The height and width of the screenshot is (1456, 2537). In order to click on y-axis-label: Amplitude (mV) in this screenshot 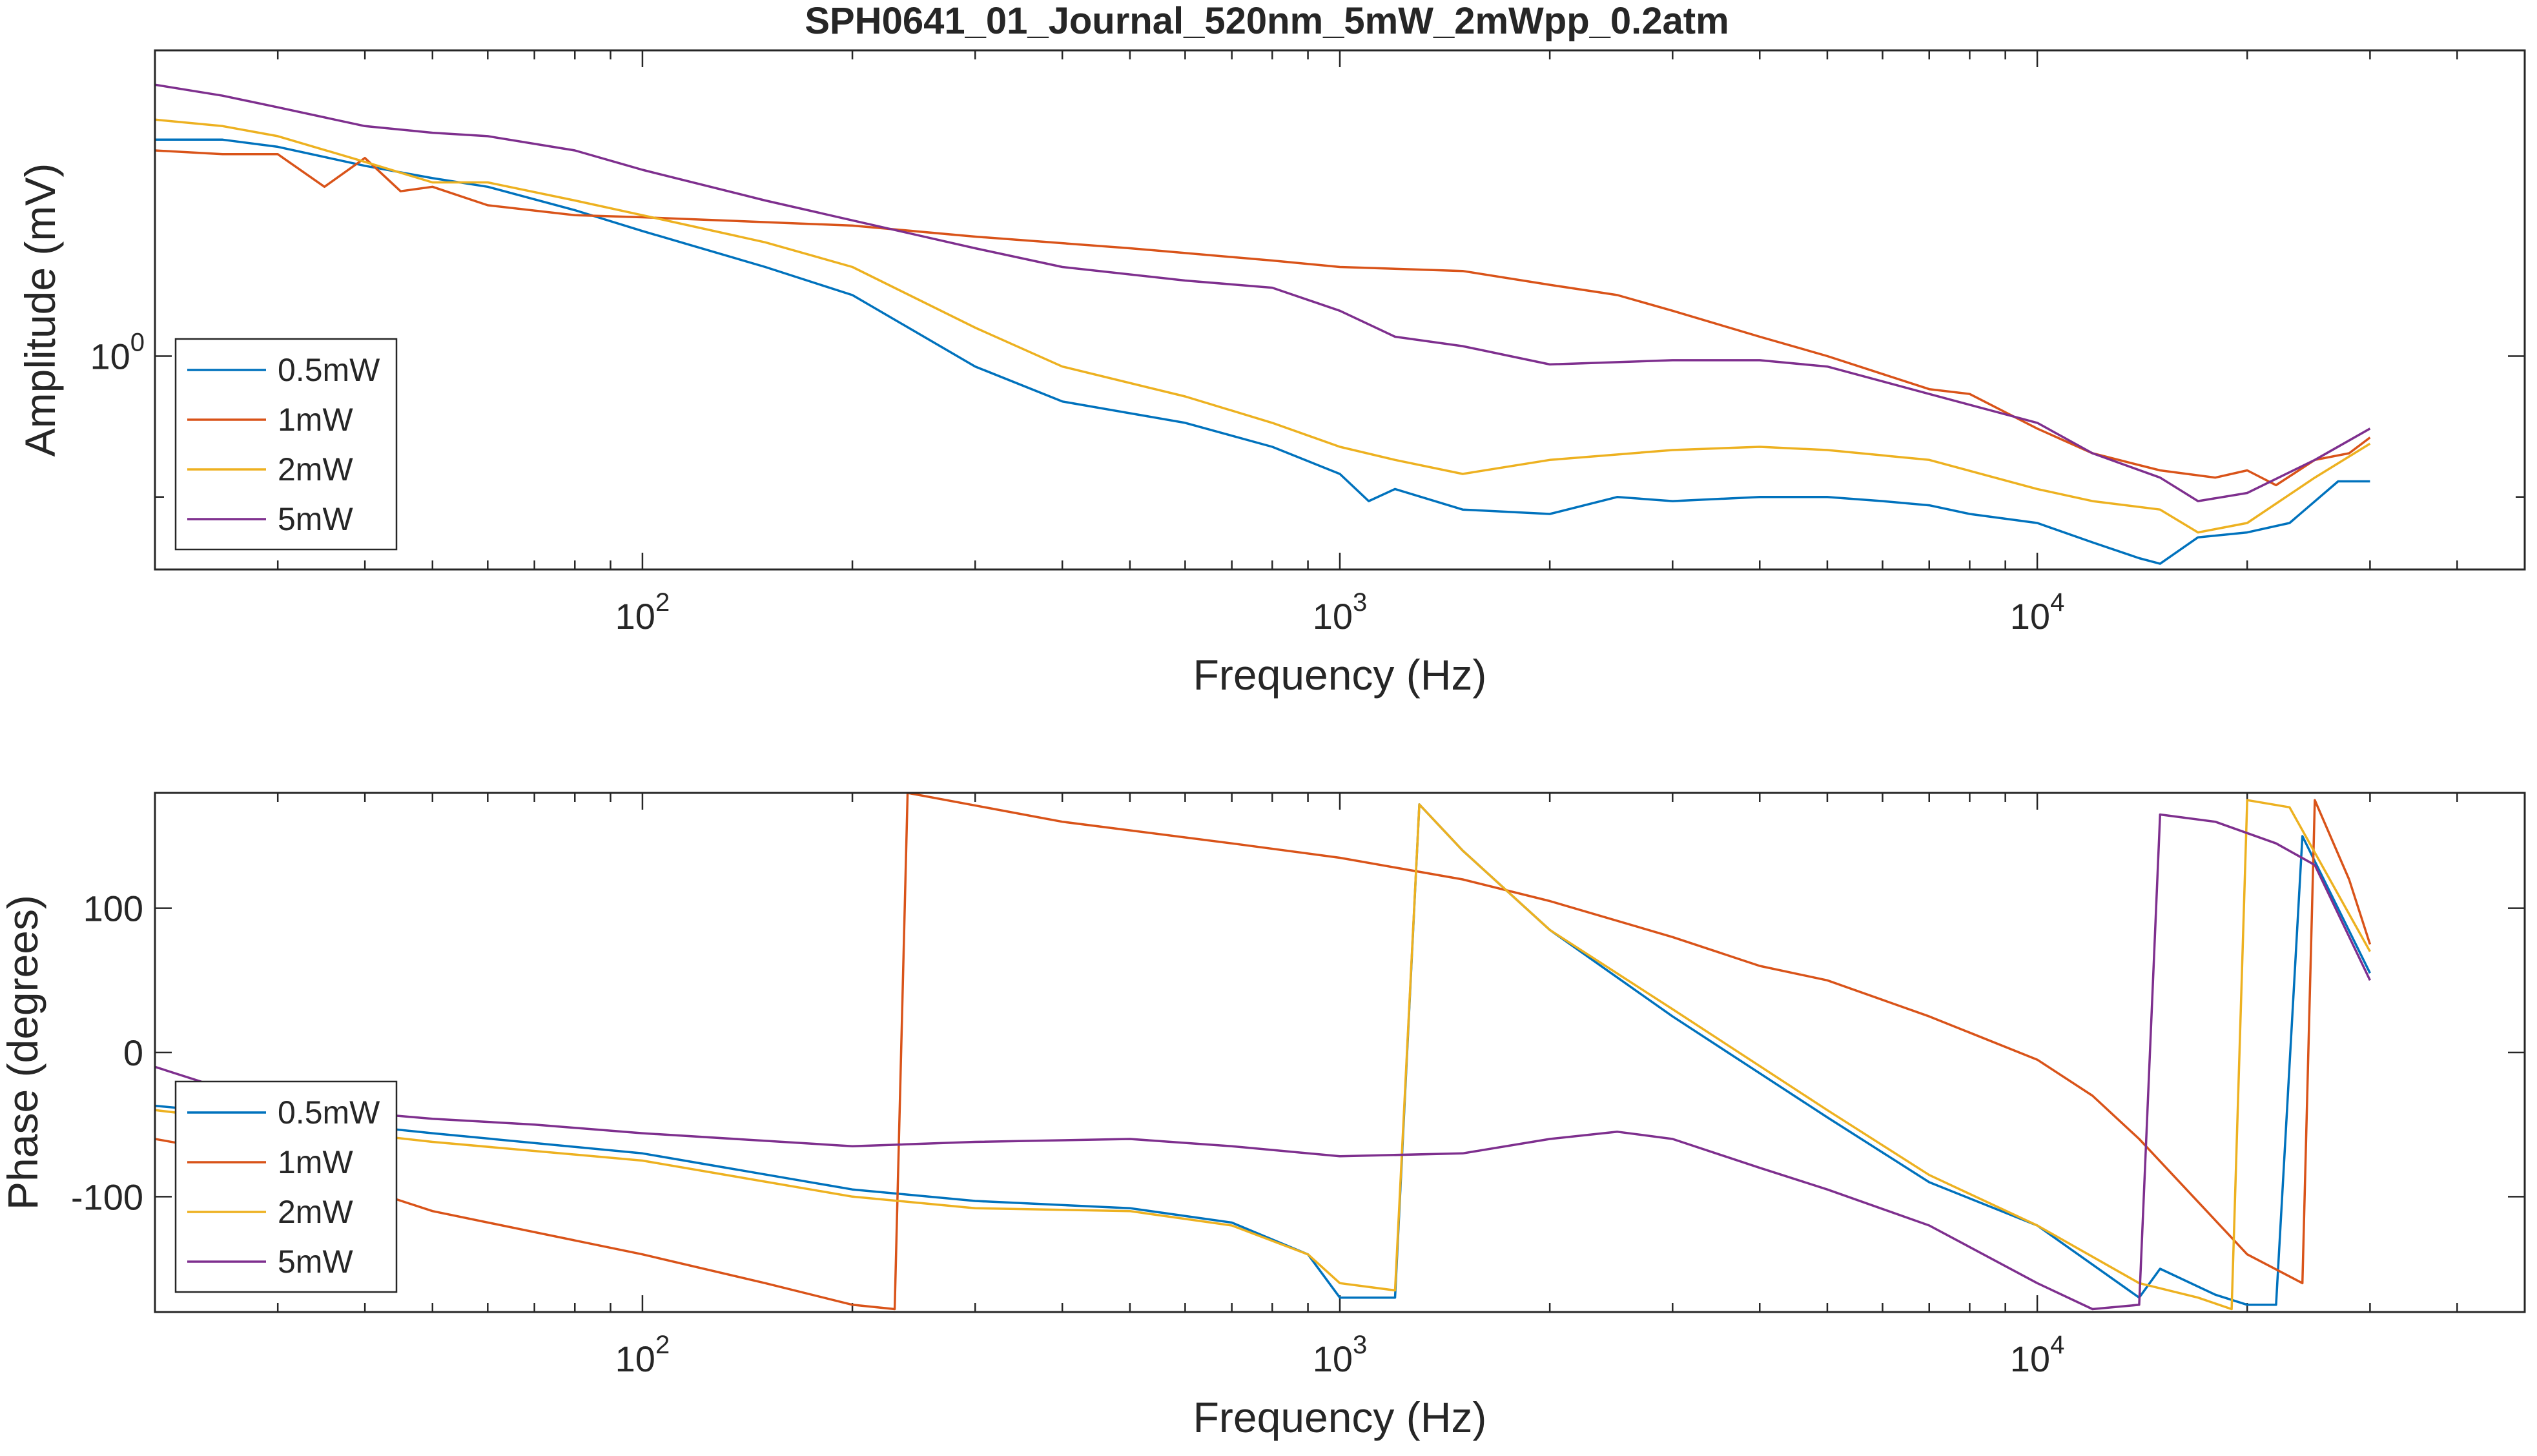, I will do `click(40, 310)`.